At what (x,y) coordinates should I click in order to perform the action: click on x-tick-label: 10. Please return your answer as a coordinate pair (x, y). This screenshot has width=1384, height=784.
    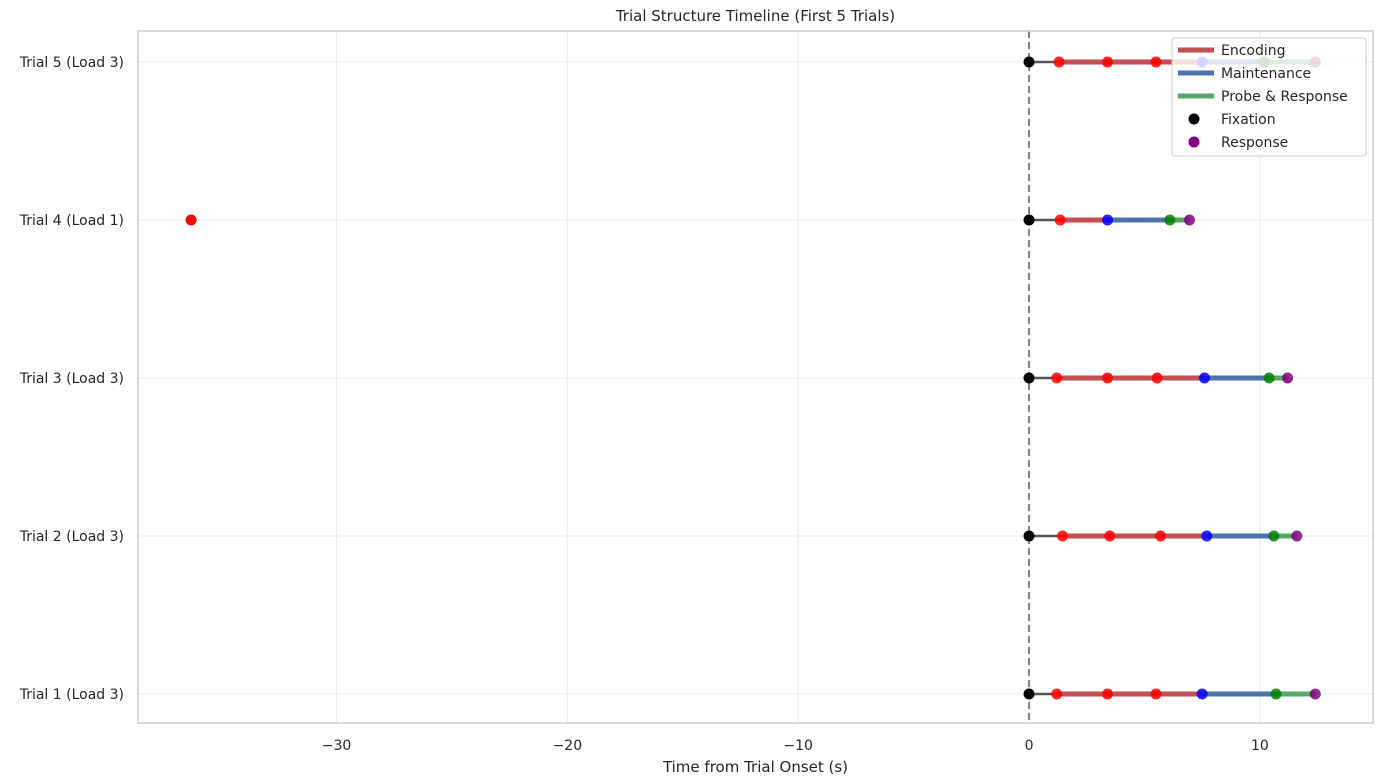
    Looking at the image, I should click on (1260, 746).